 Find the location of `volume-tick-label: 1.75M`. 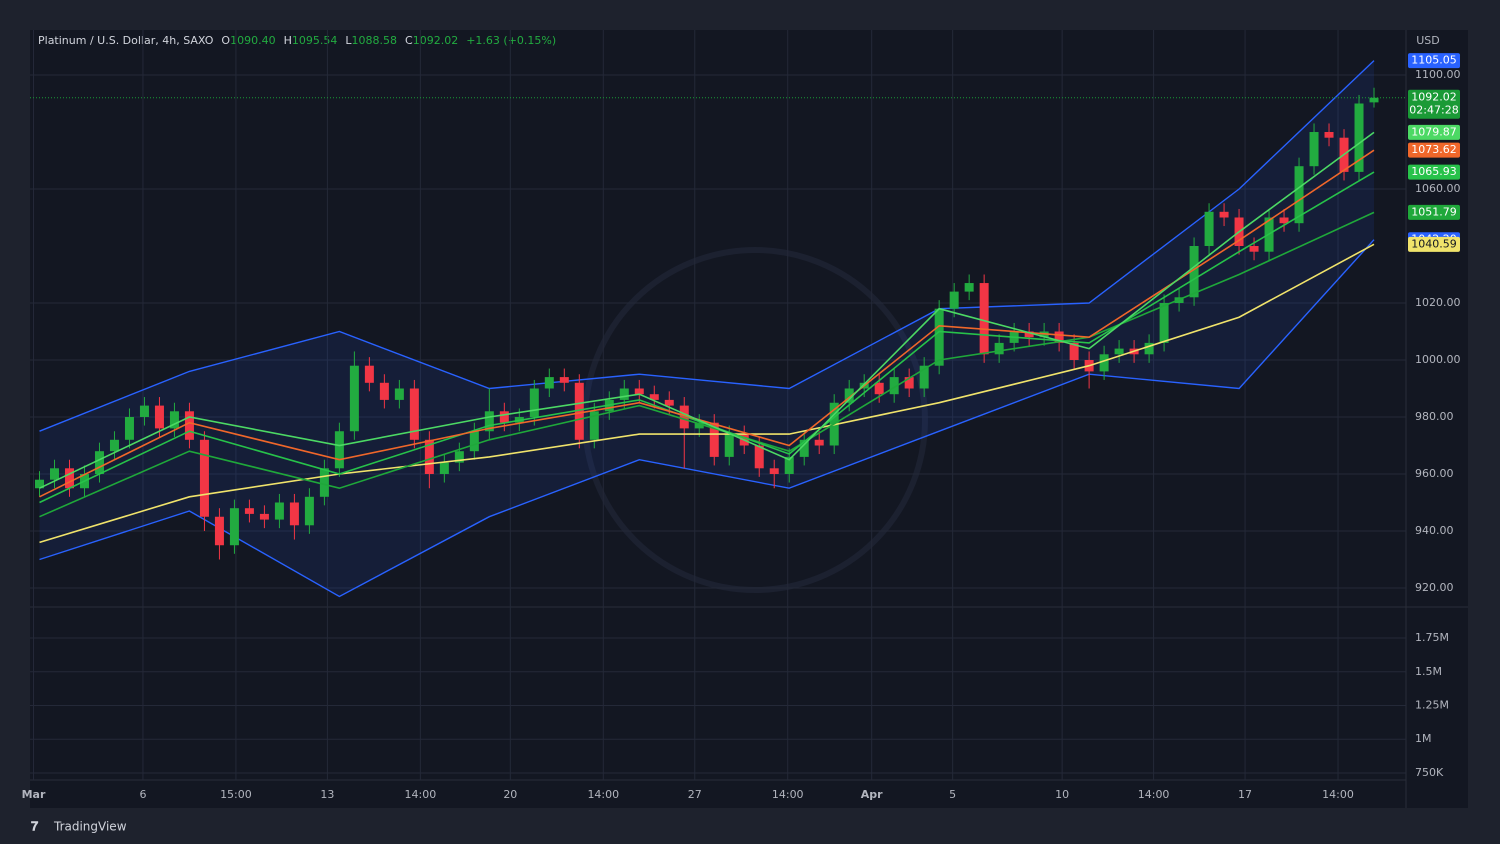

volume-tick-label: 1.75M is located at coordinates (1432, 637).